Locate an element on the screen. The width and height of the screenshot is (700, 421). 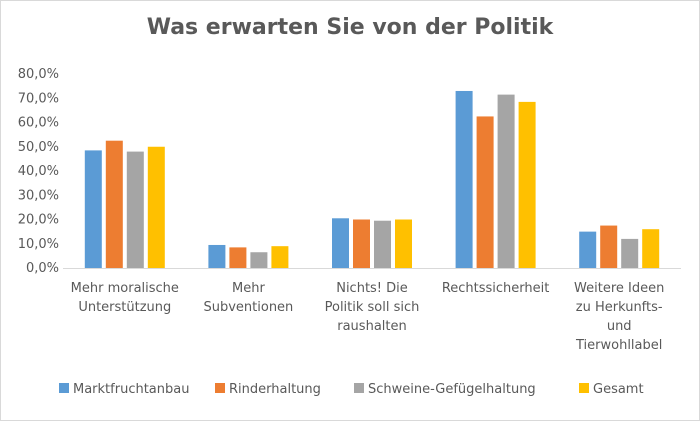
x-tick-label: zu Herkunfts- is located at coordinates (619, 307).